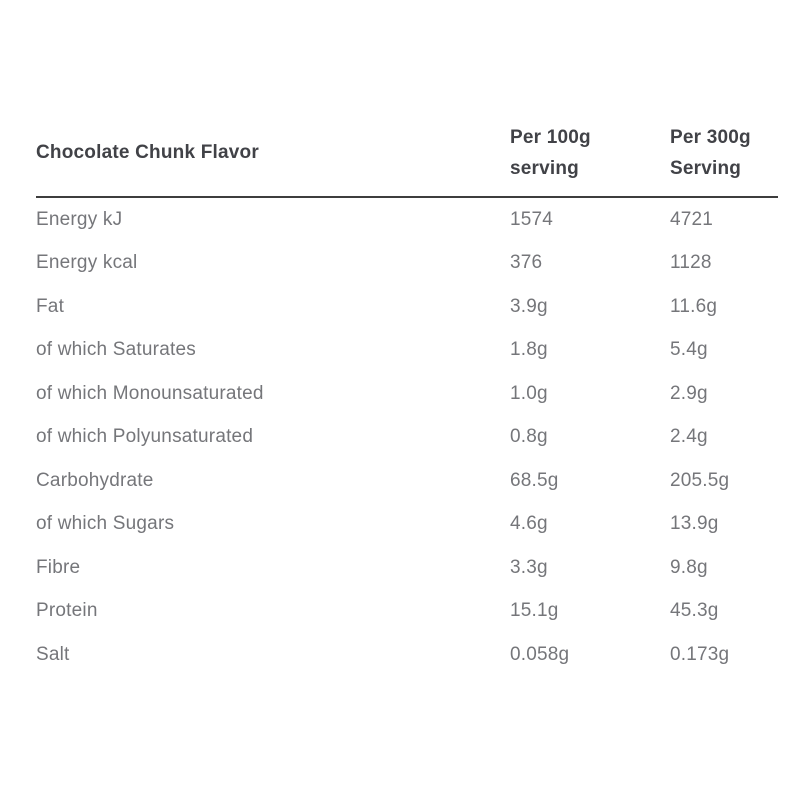  Describe the element at coordinates (710, 137) in the screenshot. I see `col-header-per-300g-line1: Per 300g` at that location.